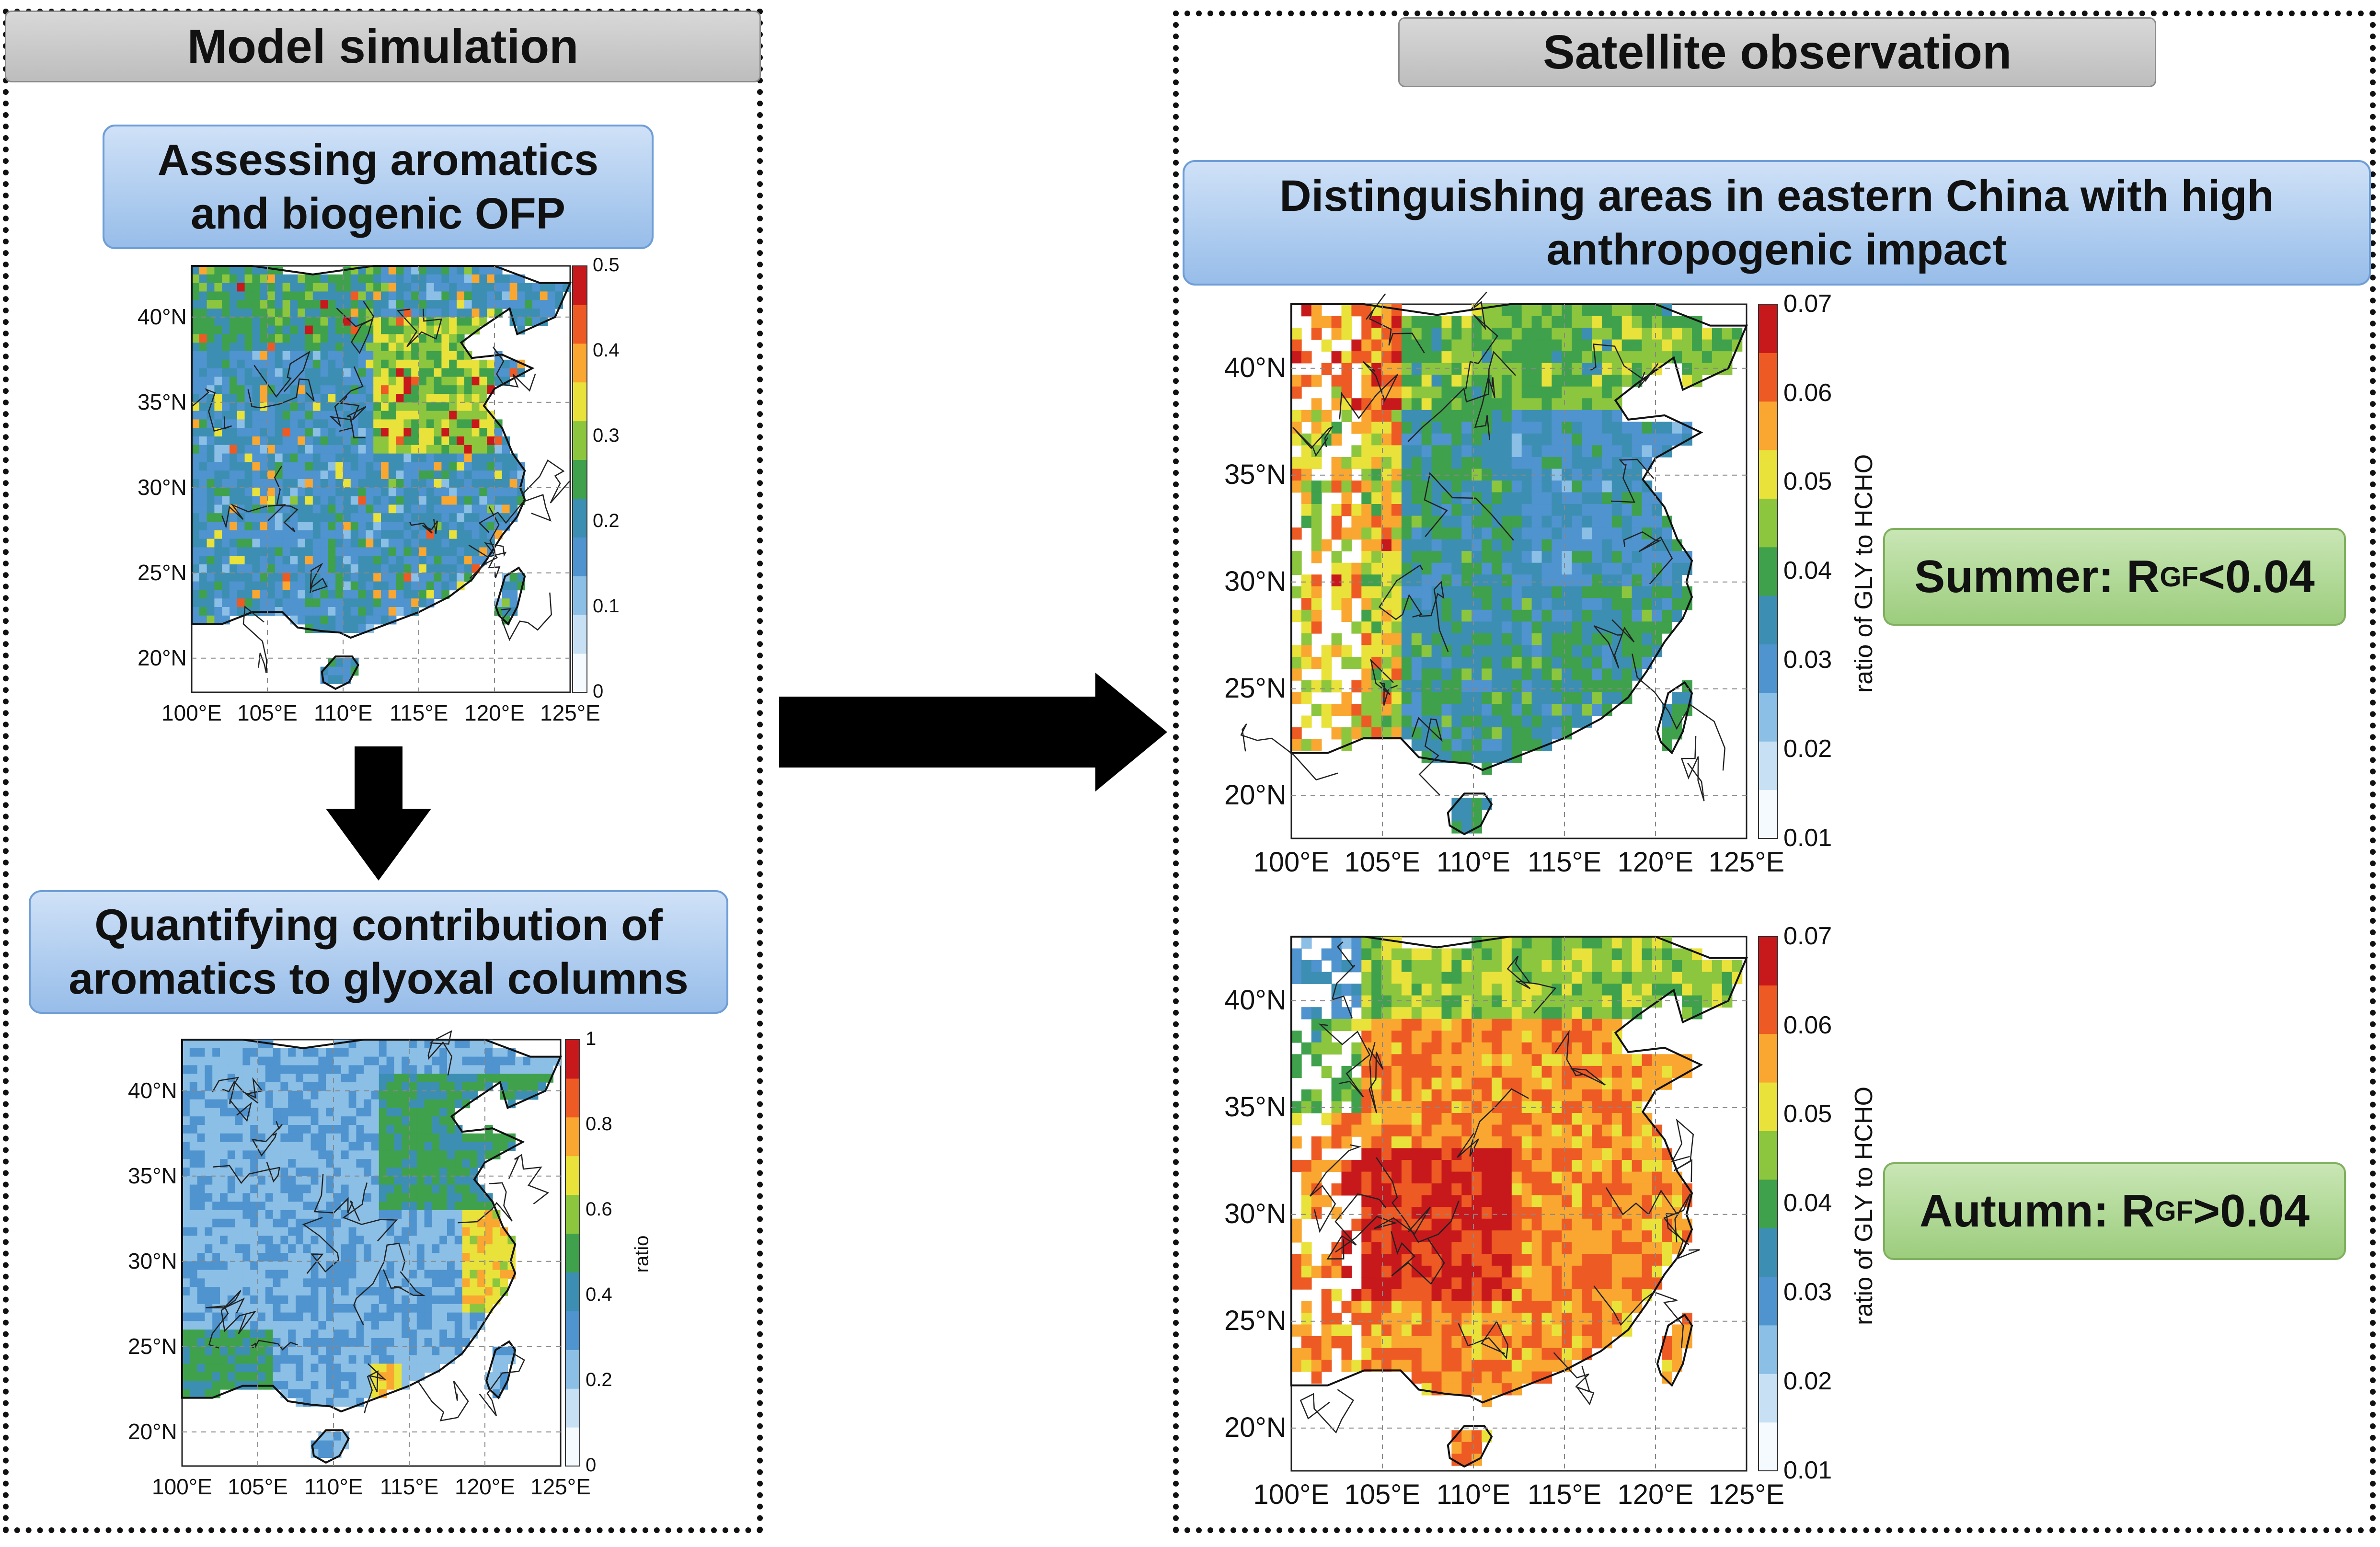 Image resolution: width=2380 pixels, height=1547 pixels. What do you see at coordinates (2174, 1211) in the screenshot?
I see `autumn-subscript: GF` at bounding box center [2174, 1211].